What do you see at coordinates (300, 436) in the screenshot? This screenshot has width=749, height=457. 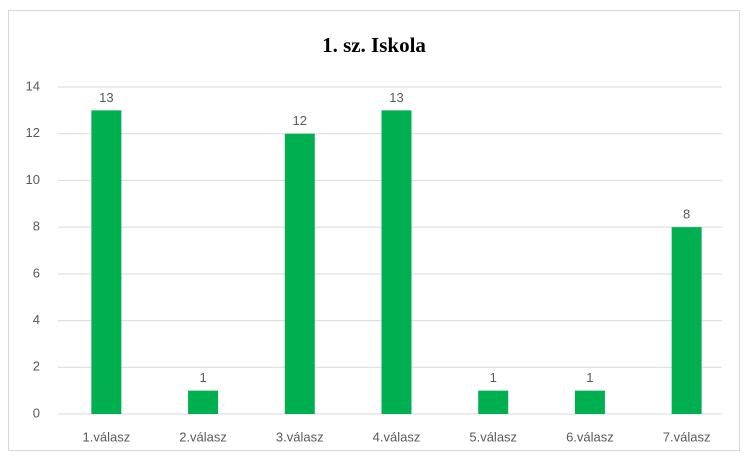 I see `x-tick-label: 3.válasz` at bounding box center [300, 436].